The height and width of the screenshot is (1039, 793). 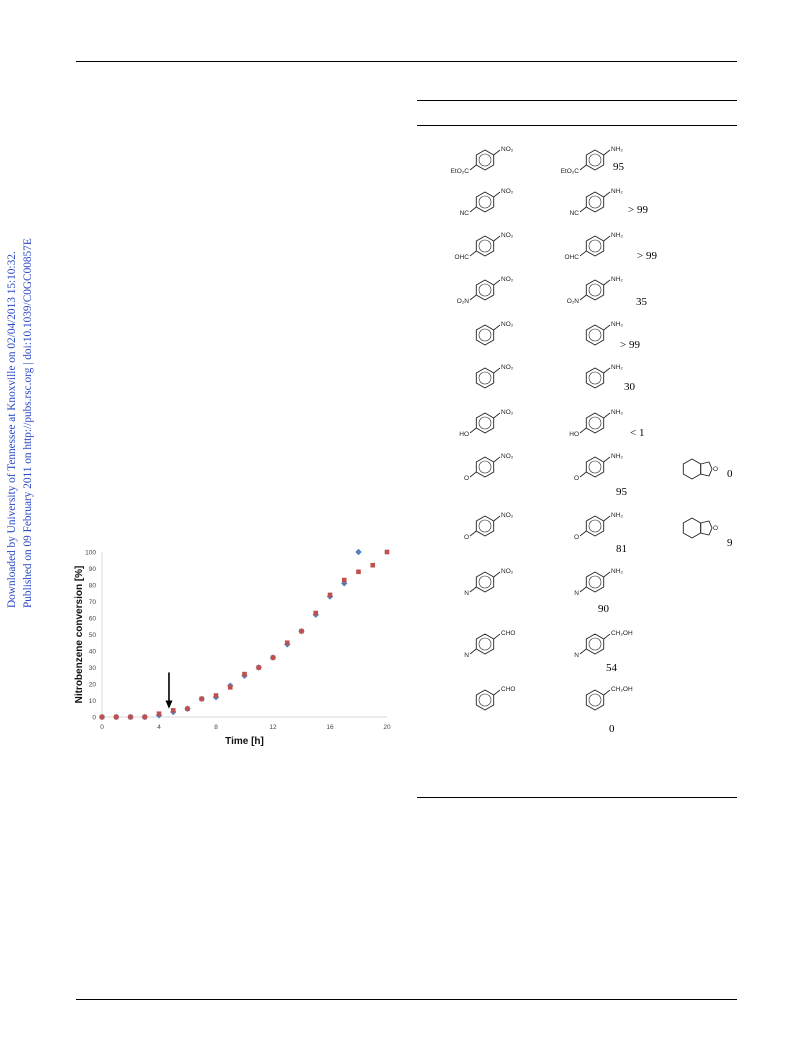 I want to click on product-structure: NH₂ NC, so click(x=595, y=207).